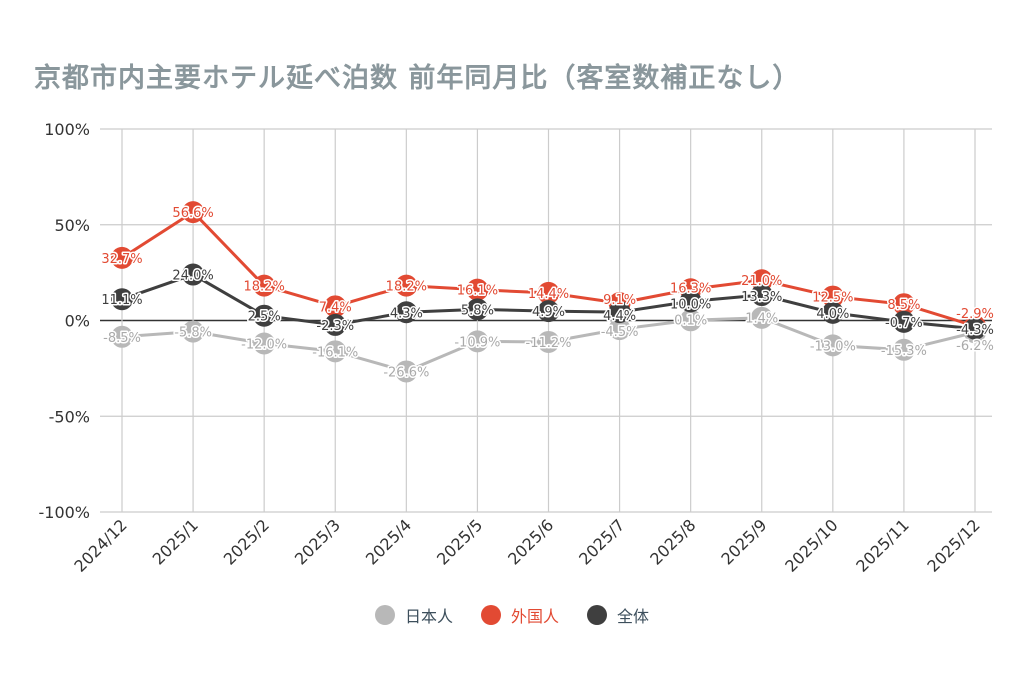 The image size is (1024, 683). Describe the element at coordinates (619, 300) in the screenshot. I see `data-label: 9.1%` at that location.